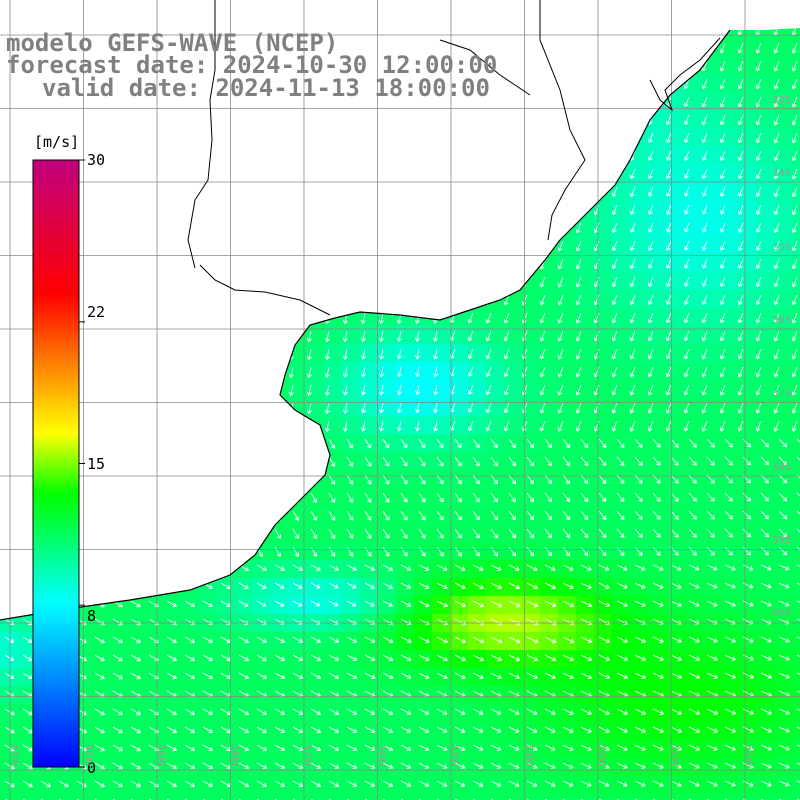  What do you see at coordinates (307, 755) in the screenshot?
I see `lon-label: 57W` at bounding box center [307, 755].